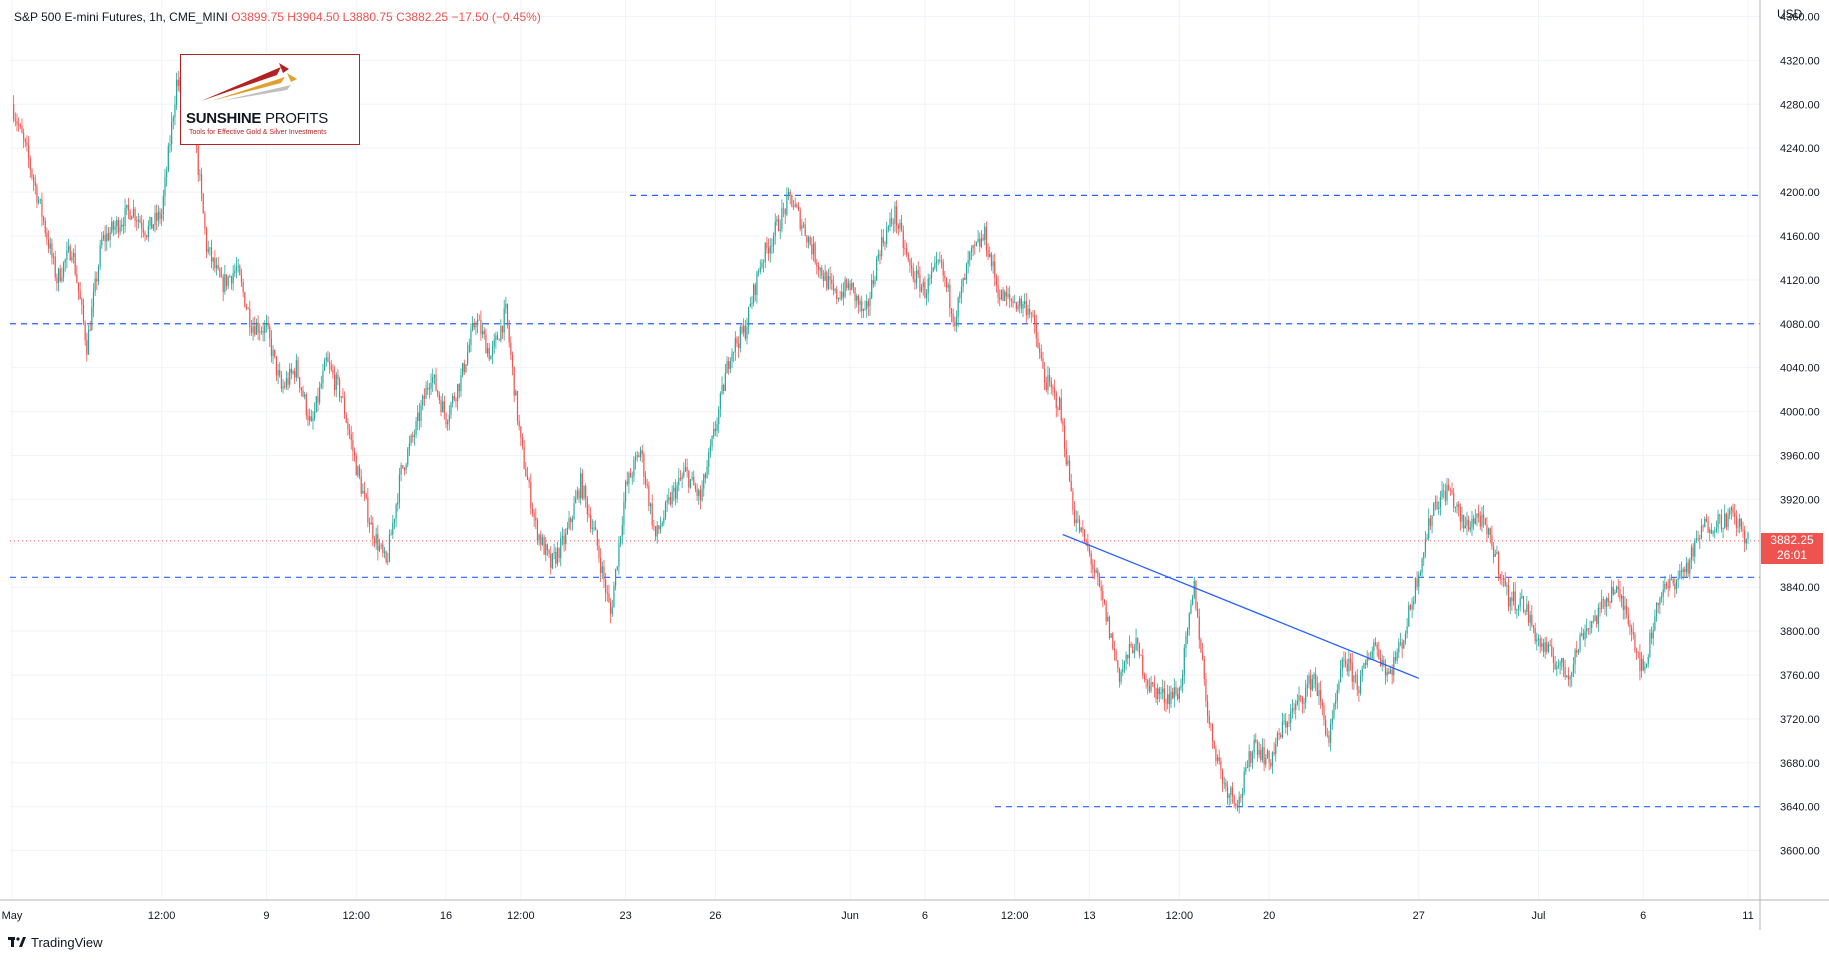  Describe the element at coordinates (715, 916) in the screenshot. I see `x-tick-label: 26` at that location.